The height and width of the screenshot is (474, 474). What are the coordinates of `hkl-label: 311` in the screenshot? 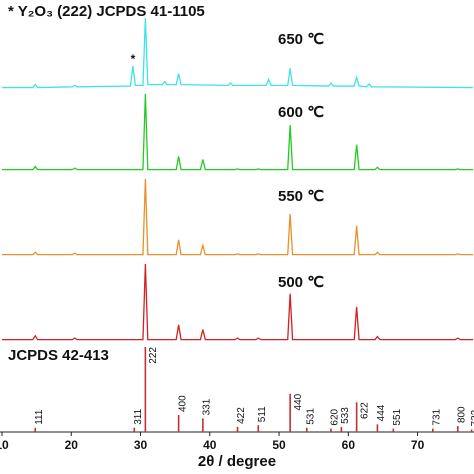 It's located at (138, 416).